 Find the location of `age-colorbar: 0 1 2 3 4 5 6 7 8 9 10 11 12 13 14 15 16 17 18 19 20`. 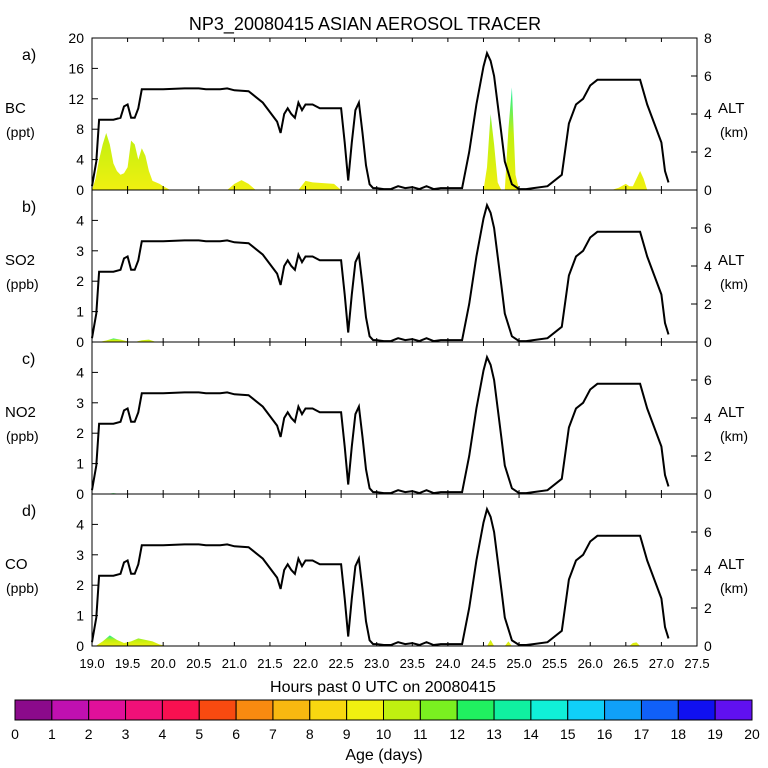

age-colorbar: 0 1 2 3 4 5 6 7 8 9 10 11 12 13 14 15 16 17 18 19 20 is located at coordinates (385, 720).